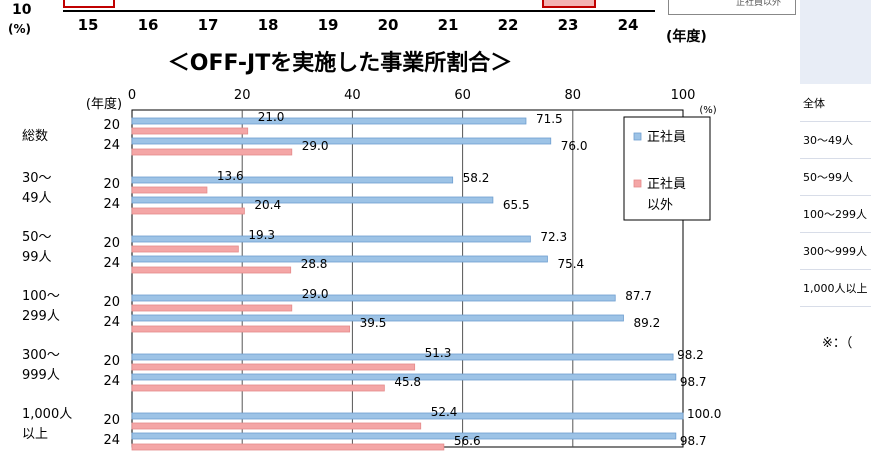 This screenshot has height=471, width=871. Describe the element at coordinates (22, 10) in the screenshot. I see `previous-chart-y-value: 10` at that location.